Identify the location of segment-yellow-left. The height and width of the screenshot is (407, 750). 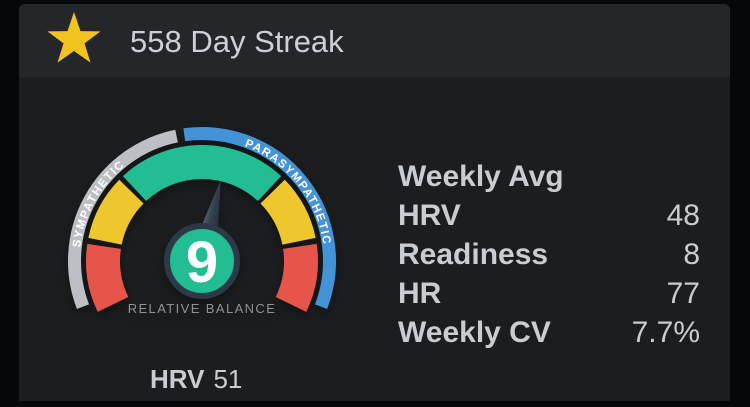
(116, 212).